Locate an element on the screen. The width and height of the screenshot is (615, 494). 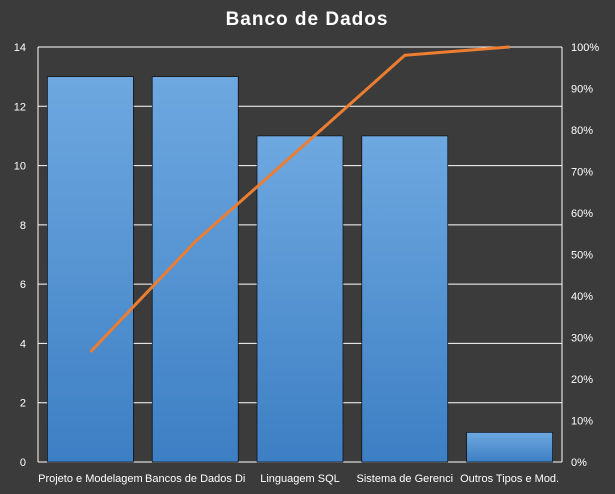
y2-tick-label: 10% is located at coordinates (582, 422).